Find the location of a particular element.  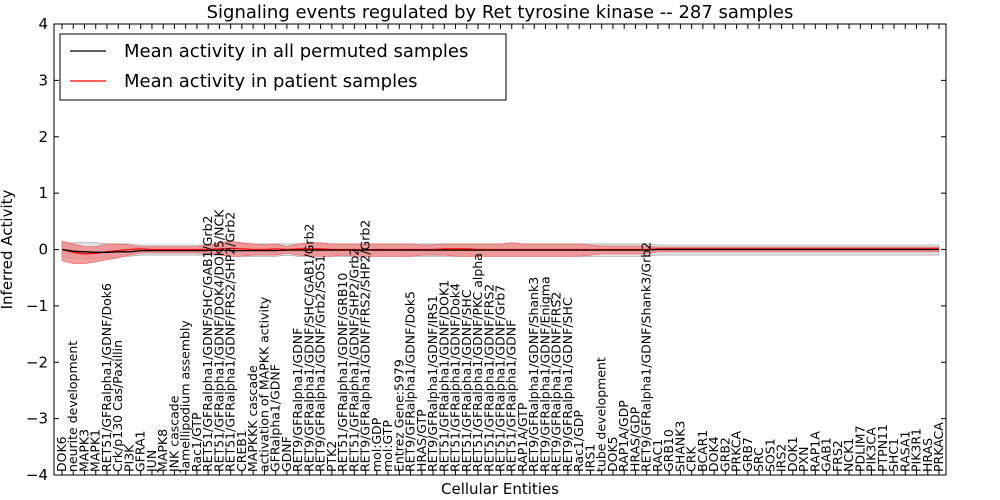

x-category-label: Rac1/GDP is located at coordinates (578, 441).